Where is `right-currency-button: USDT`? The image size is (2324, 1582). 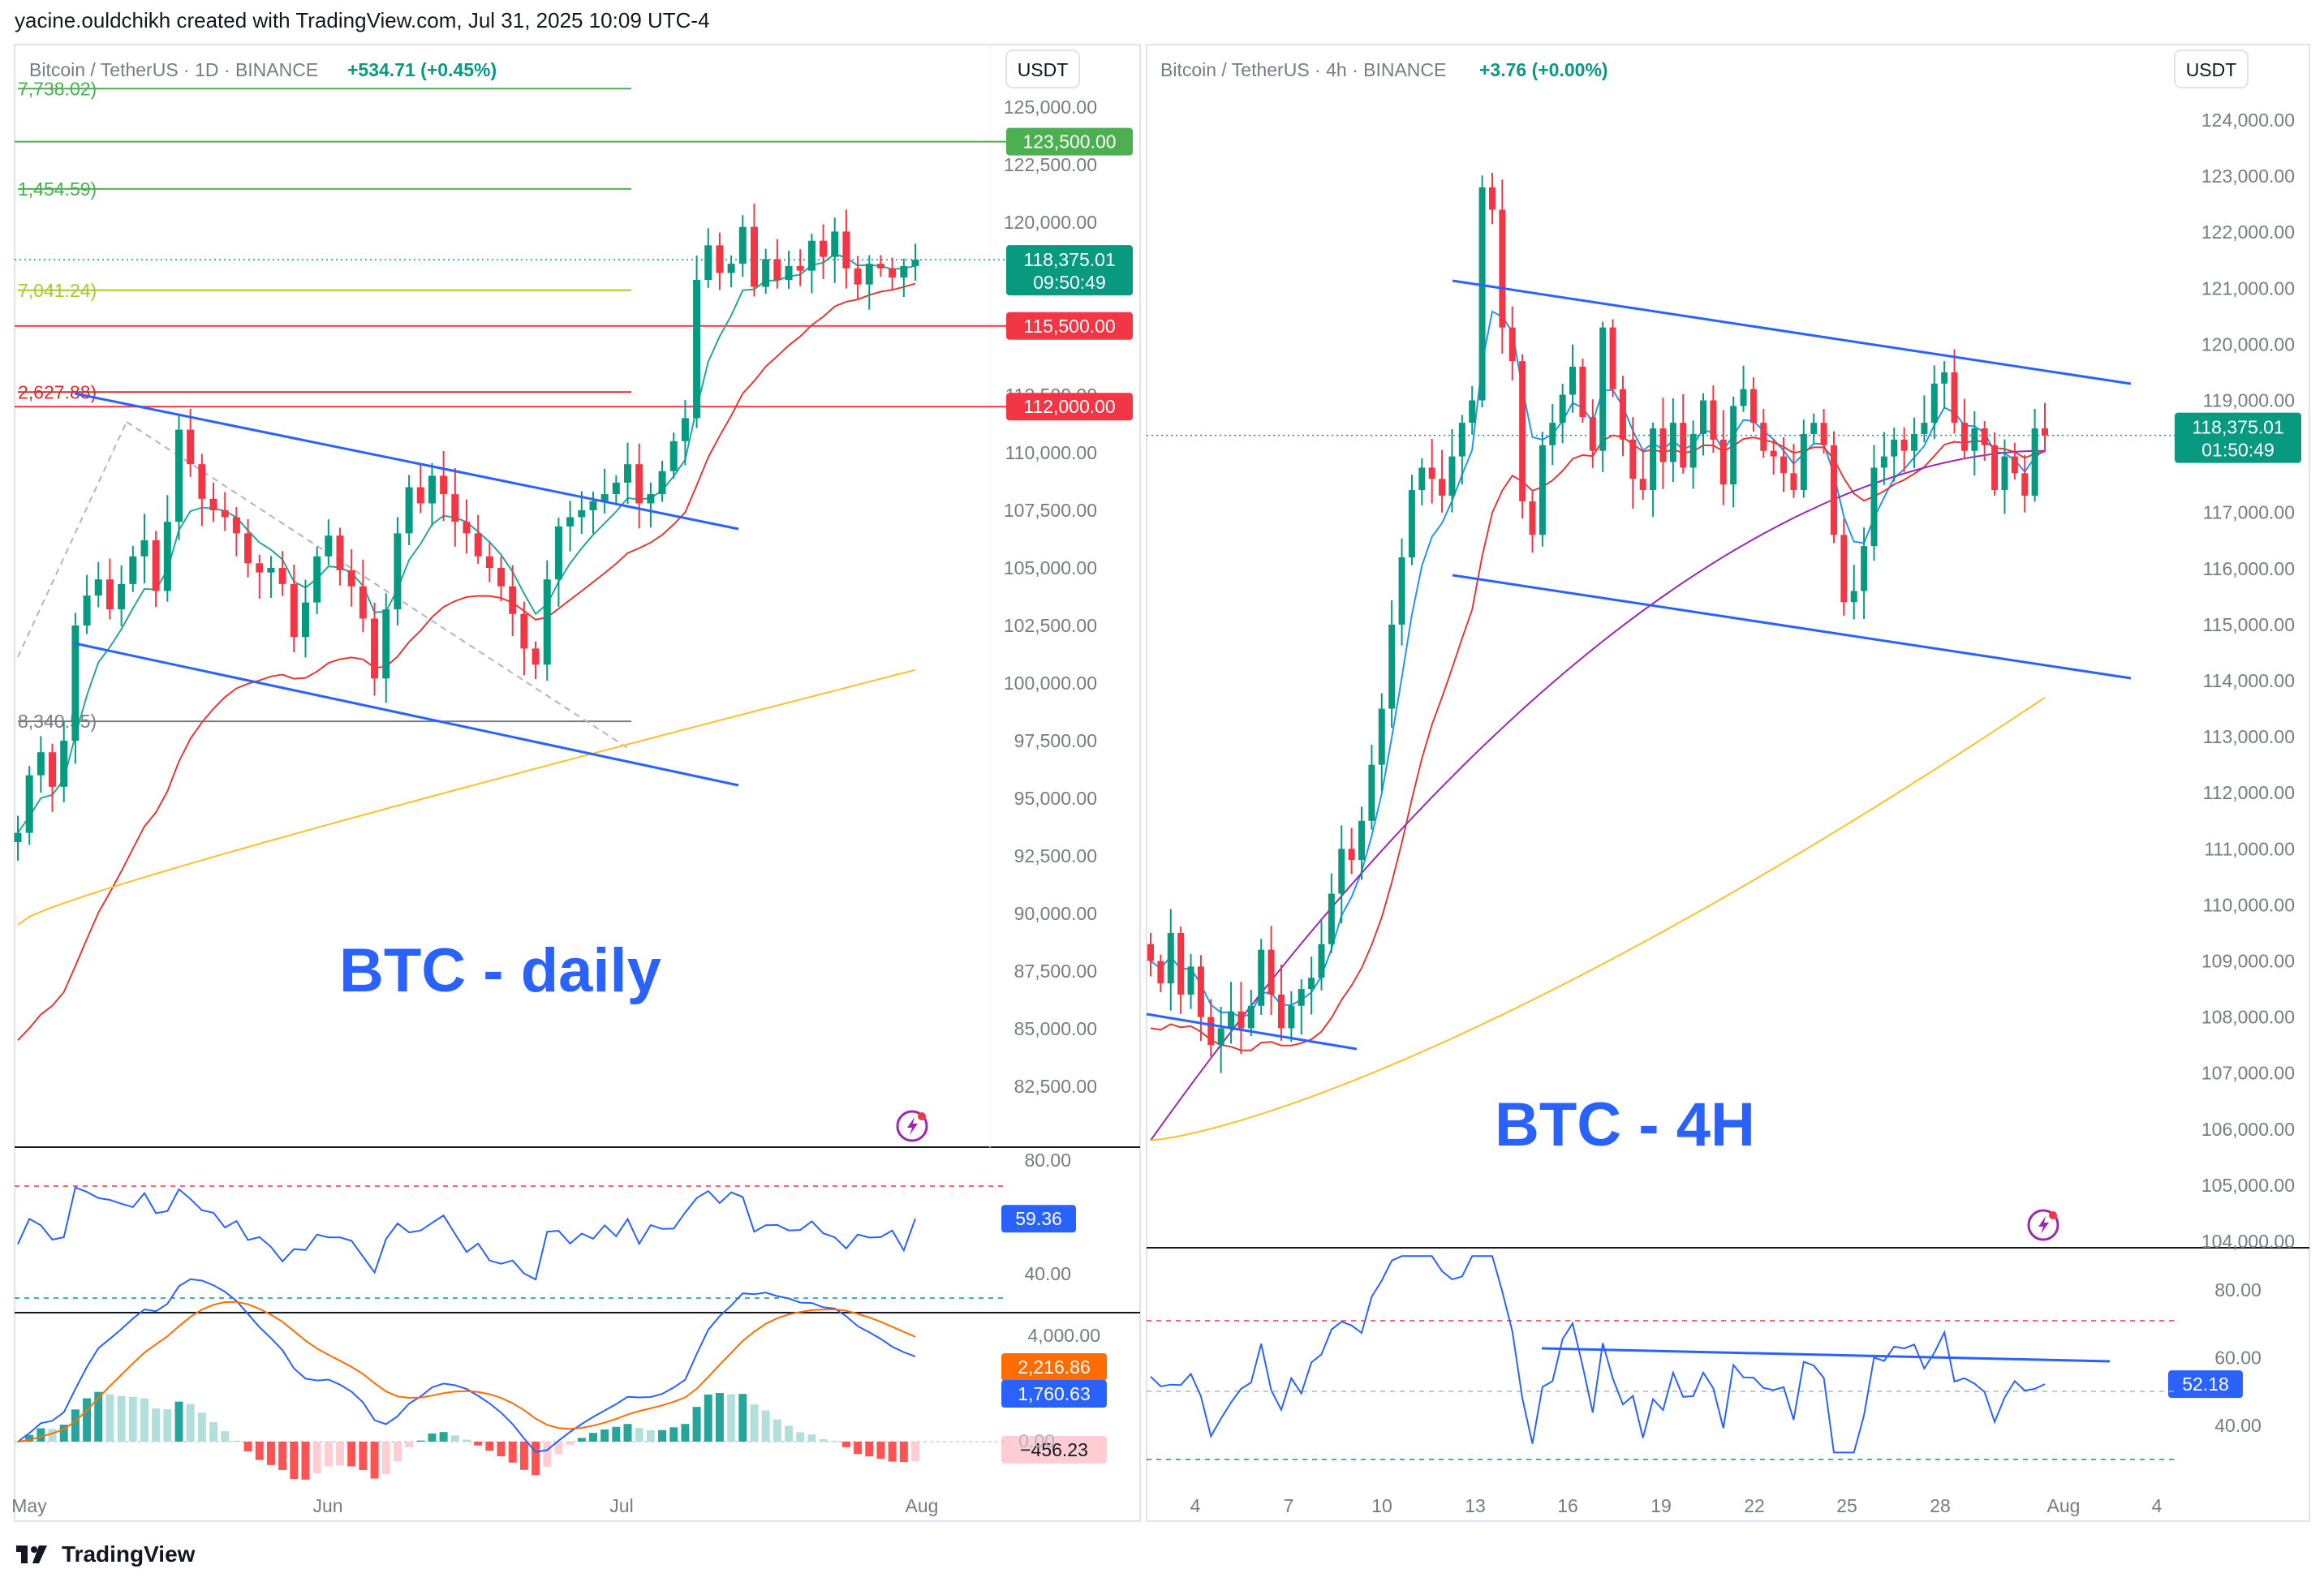 right-currency-button: USDT is located at coordinates (2211, 68).